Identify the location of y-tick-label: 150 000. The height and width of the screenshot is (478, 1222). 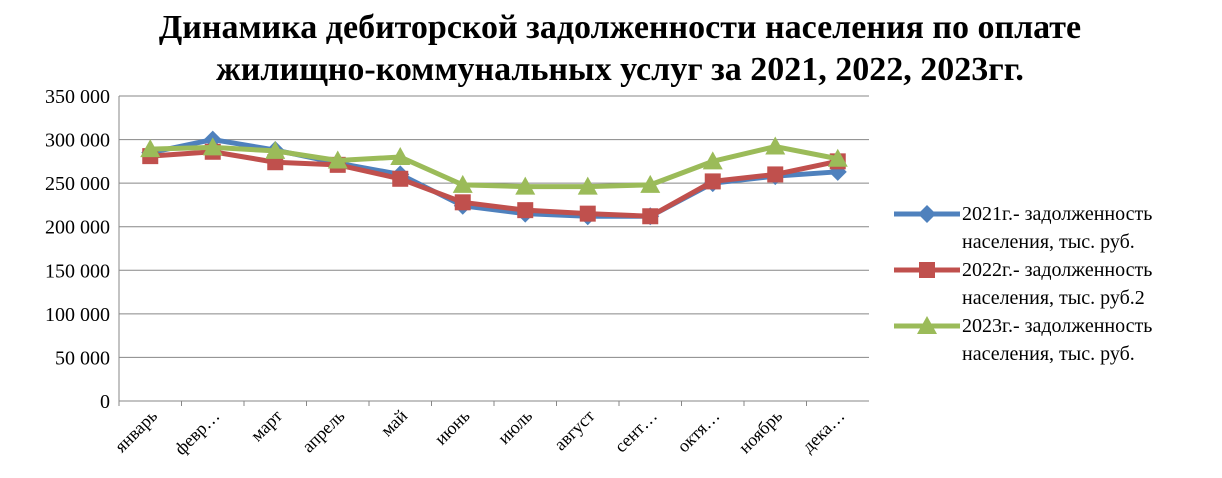
(77, 271).